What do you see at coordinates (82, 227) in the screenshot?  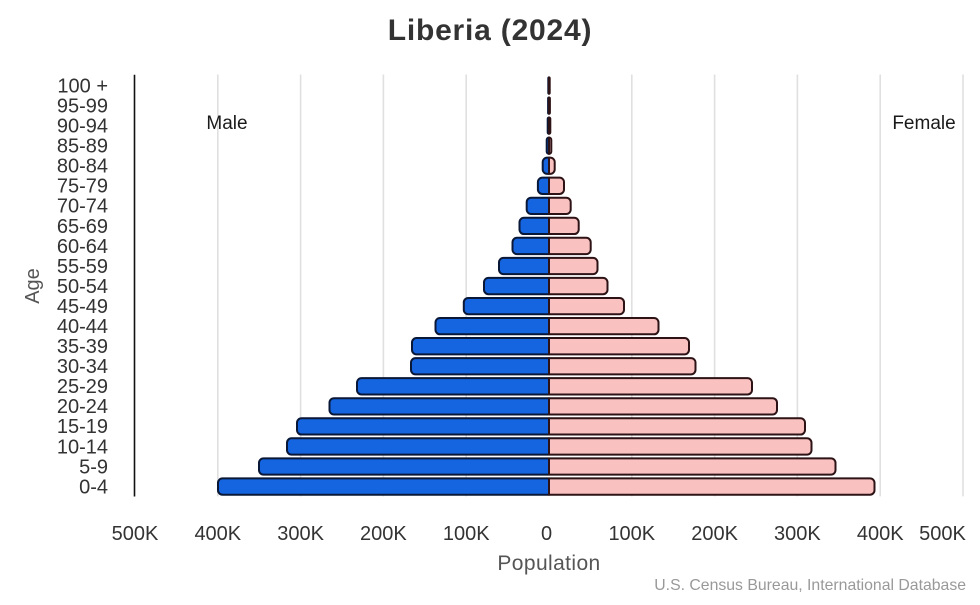 I see `svg-text: 65-69` at bounding box center [82, 227].